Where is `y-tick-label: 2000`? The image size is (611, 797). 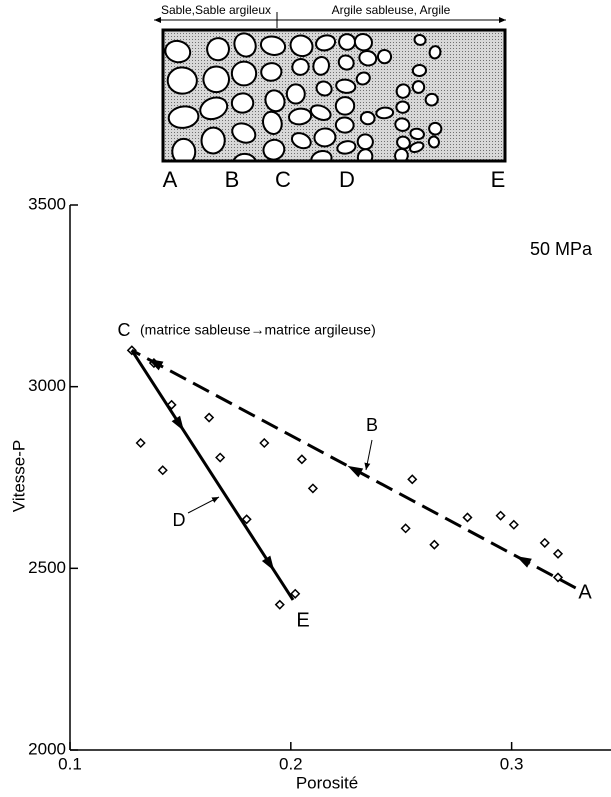
y-tick-label: 2000 is located at coordinates (47, 748).